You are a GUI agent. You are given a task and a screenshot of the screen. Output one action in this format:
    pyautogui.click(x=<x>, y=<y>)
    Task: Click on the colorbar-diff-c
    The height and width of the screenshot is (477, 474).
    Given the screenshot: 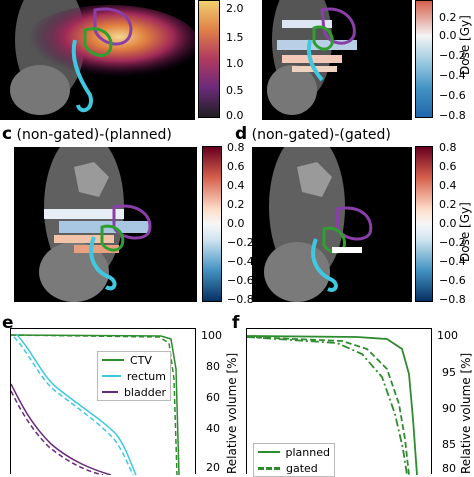 What is the action you would take?
    pyautogui.click(x=212, y=224)
    